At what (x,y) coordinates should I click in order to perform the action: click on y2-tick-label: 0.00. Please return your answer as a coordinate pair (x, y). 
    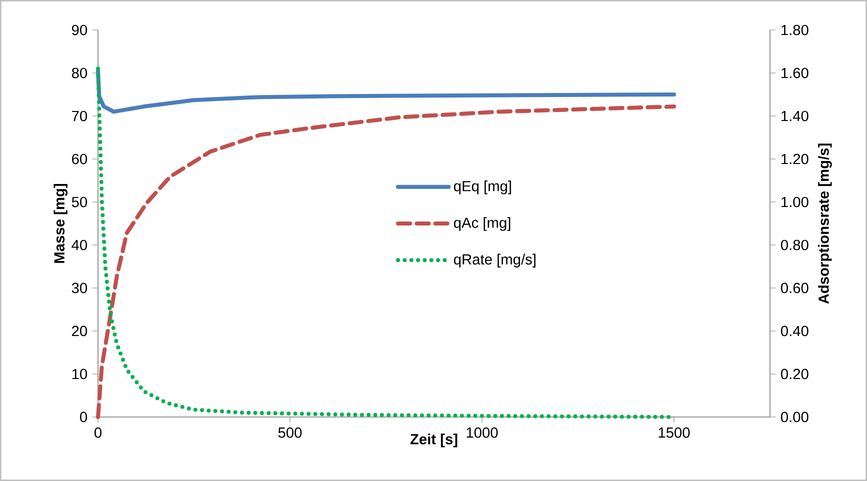
    Looking at the image, I should click on (794, 417).